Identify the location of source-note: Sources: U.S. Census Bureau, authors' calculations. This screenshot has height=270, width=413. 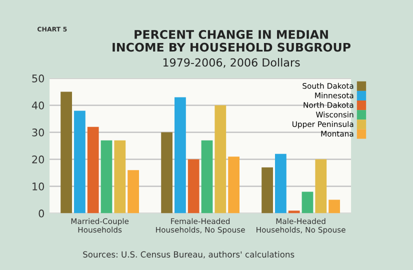
(188, 254).